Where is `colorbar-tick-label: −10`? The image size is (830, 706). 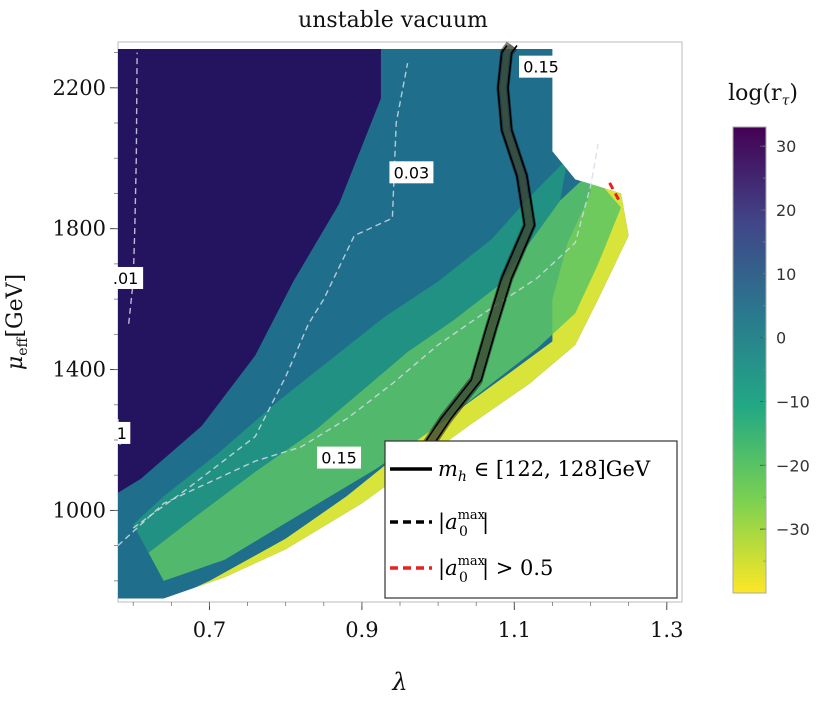
colorbar-tick-label: −10 is located at coordinates (793, 401).